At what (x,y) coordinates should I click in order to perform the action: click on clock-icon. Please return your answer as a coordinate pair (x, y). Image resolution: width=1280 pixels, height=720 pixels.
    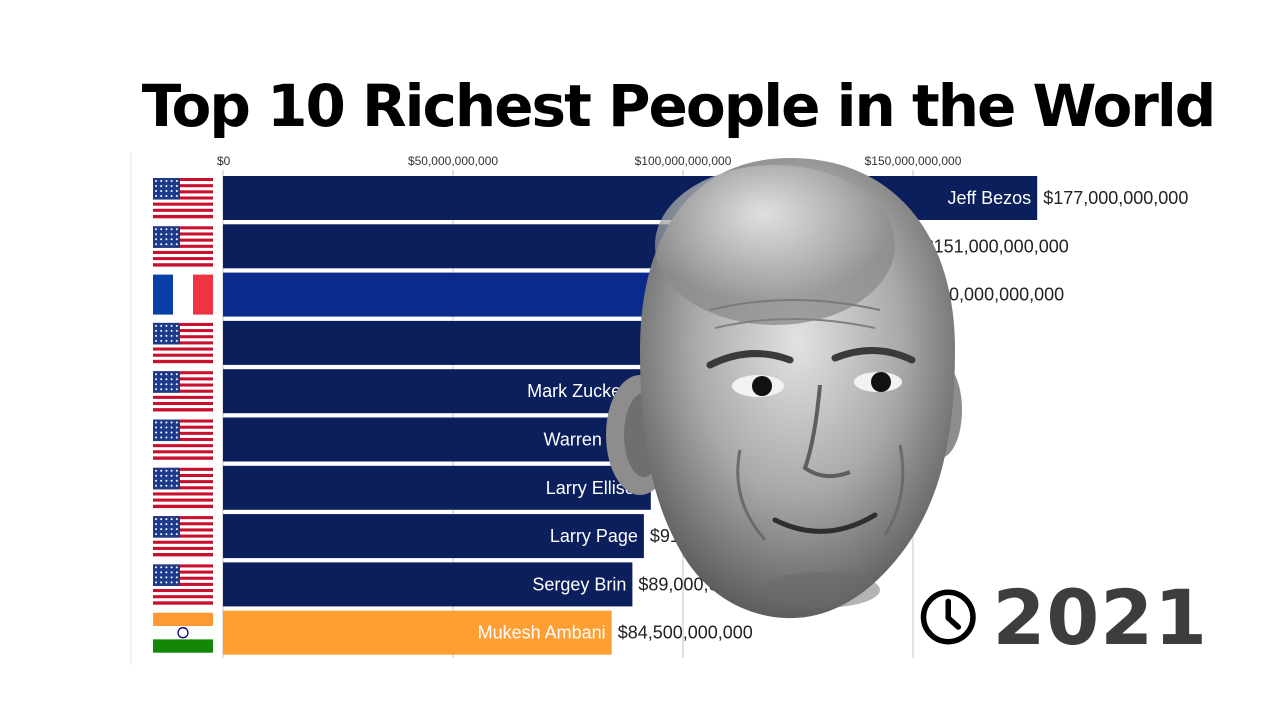
    Looking at the image, I should click on (948, 617).